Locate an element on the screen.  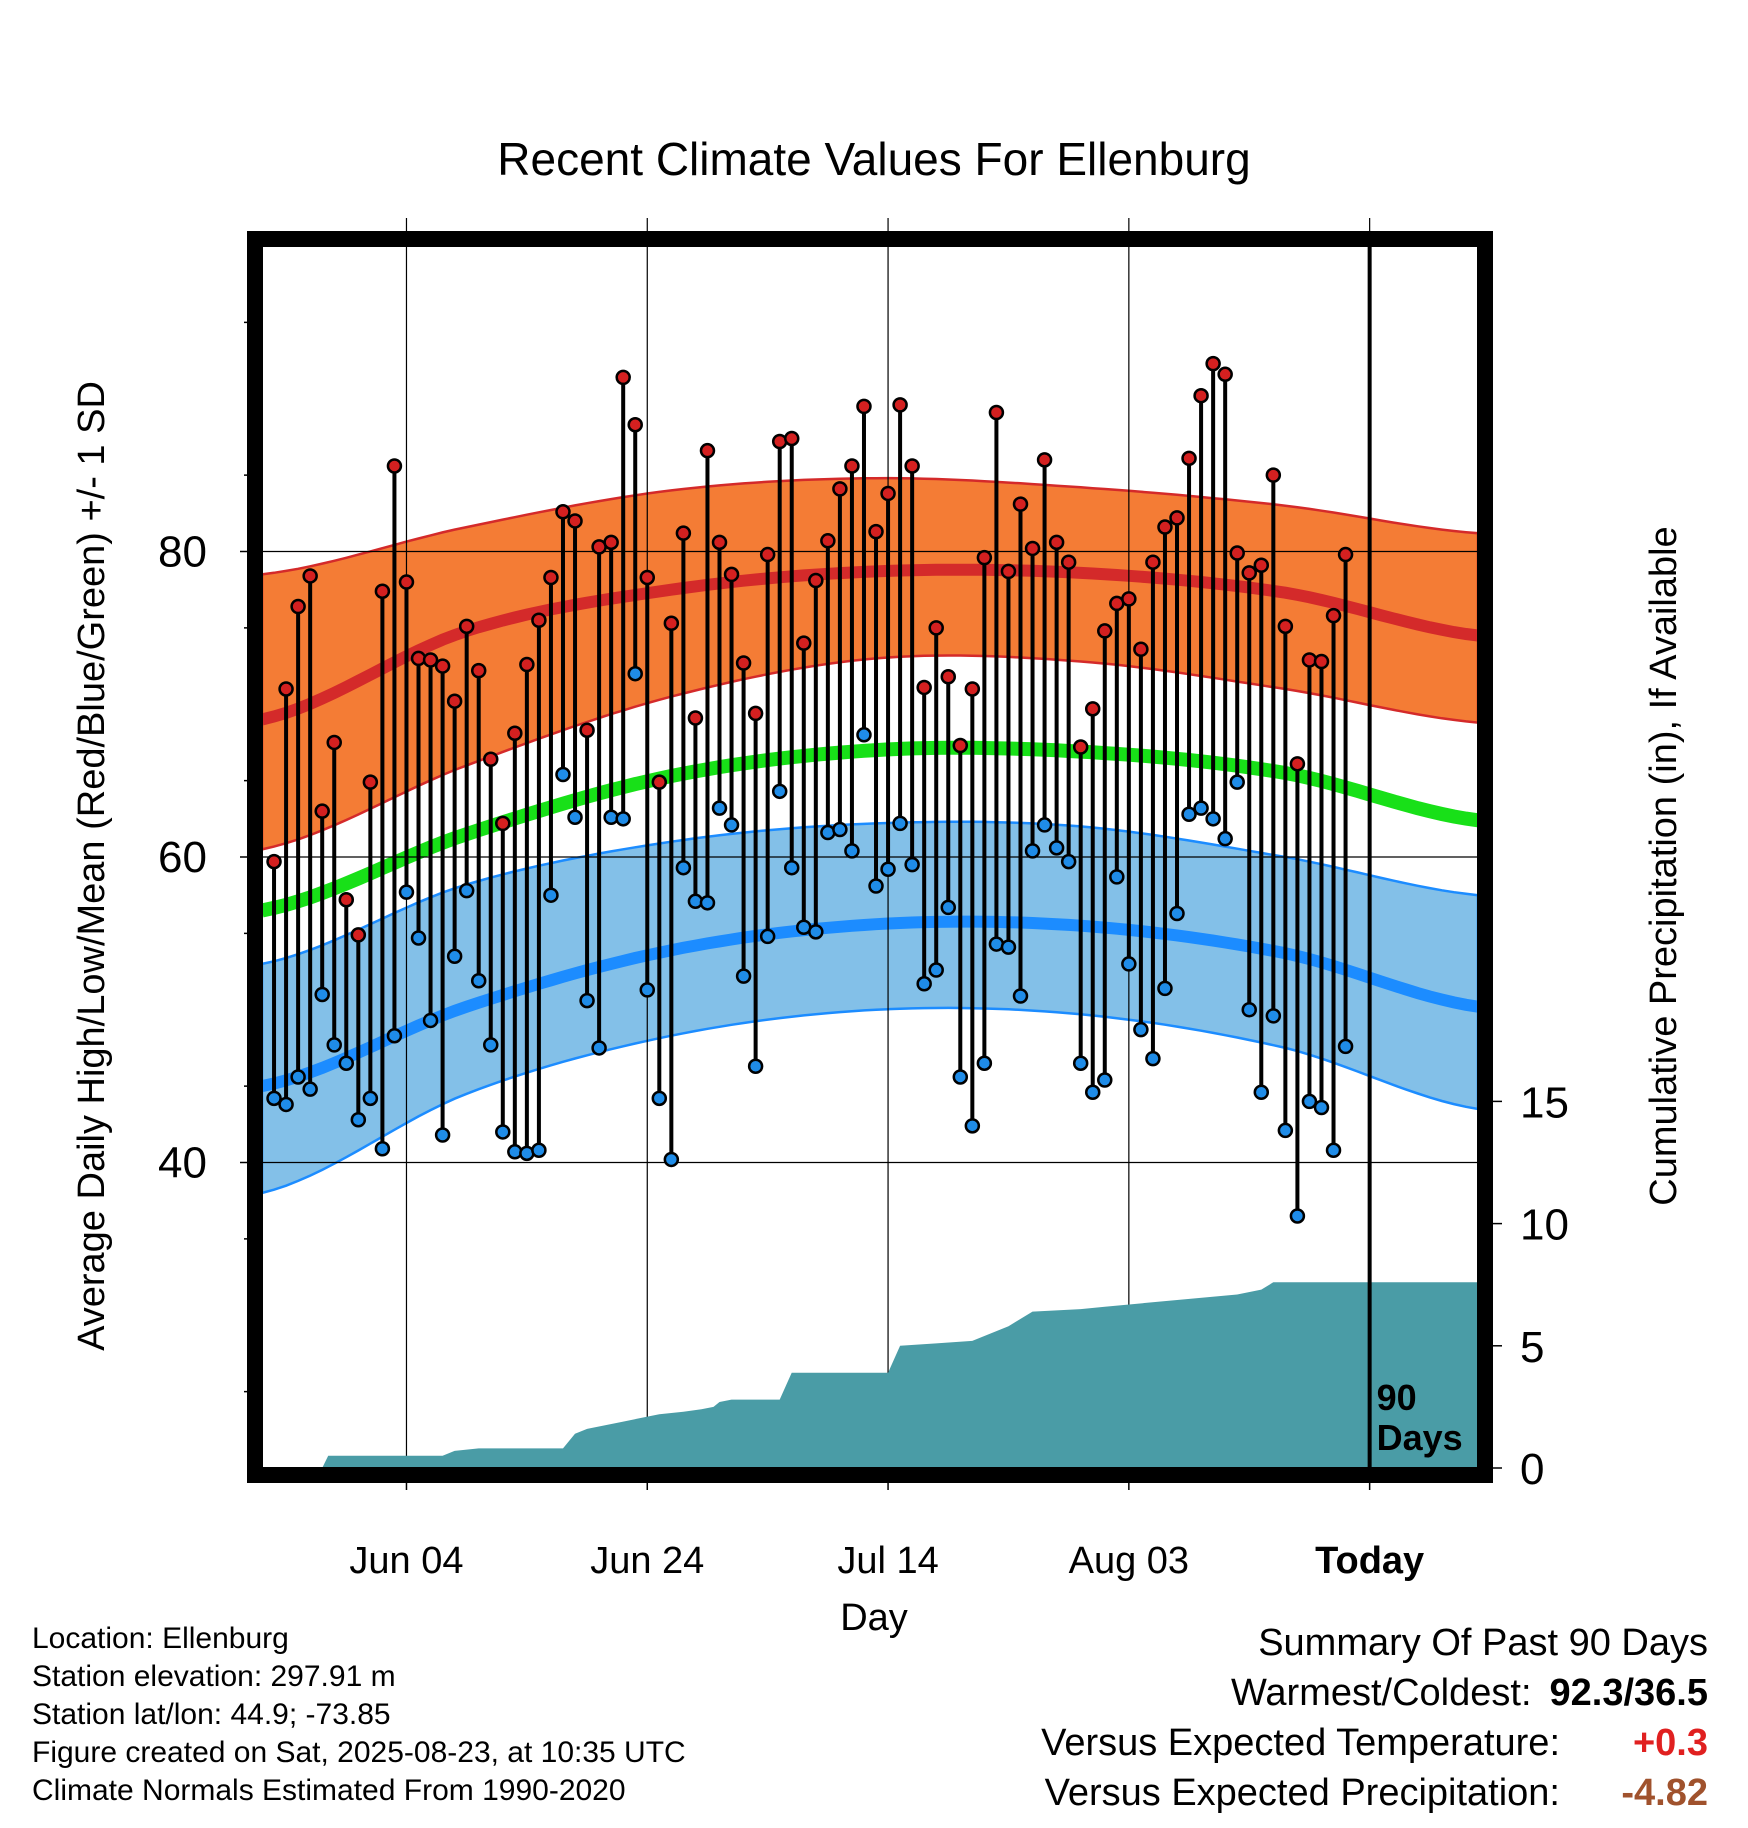
warm-cold-value: 92.3/36.5 is located at coordinates (1628, 1693).